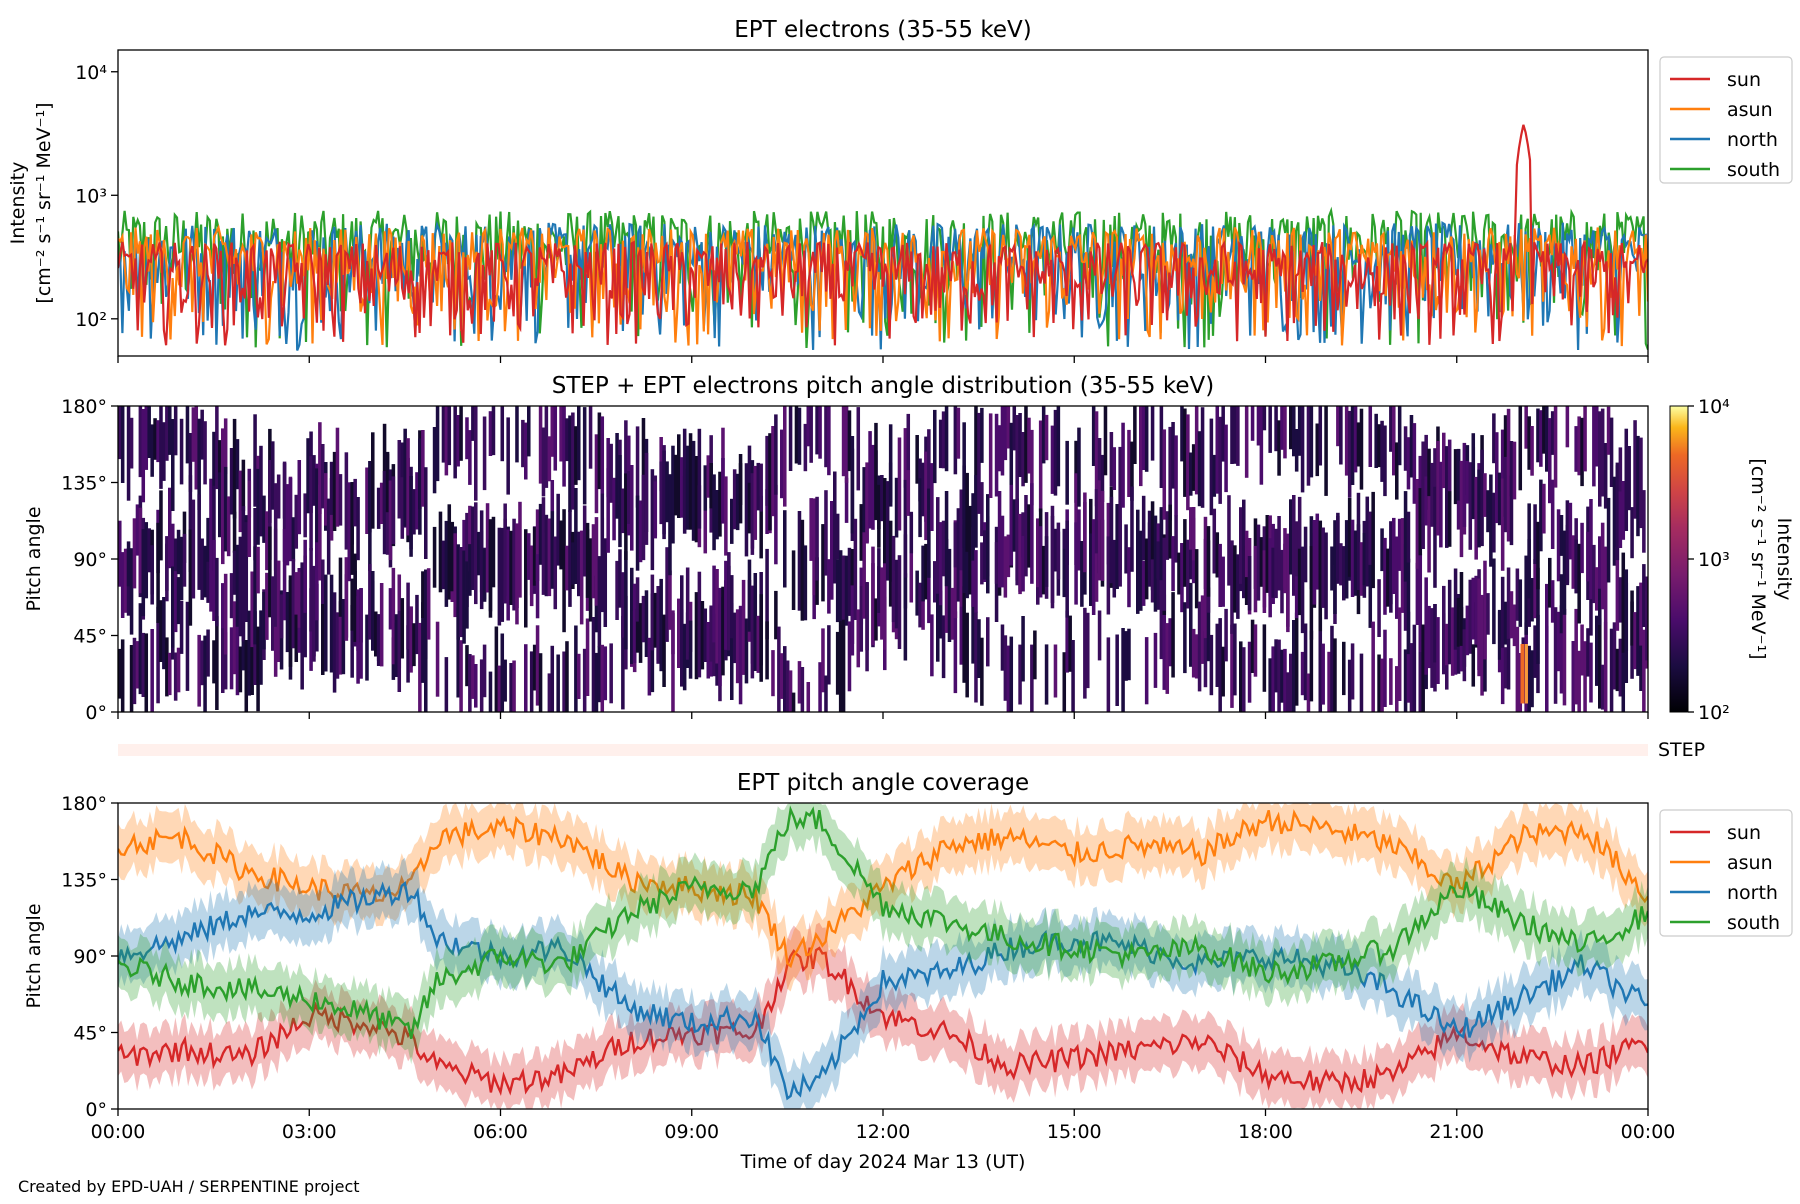  What do you see at coordinates (96, 1110) in the screenshot?
I see `y-tick-label: 0°` at bounding box center [96, 1110].